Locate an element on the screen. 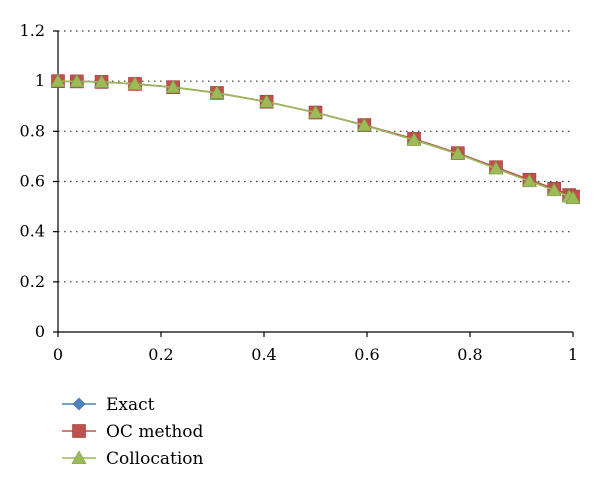 The width and height of the screenshot is (600, 489). legend-entry: Exact is located at coordinates (108, 405).